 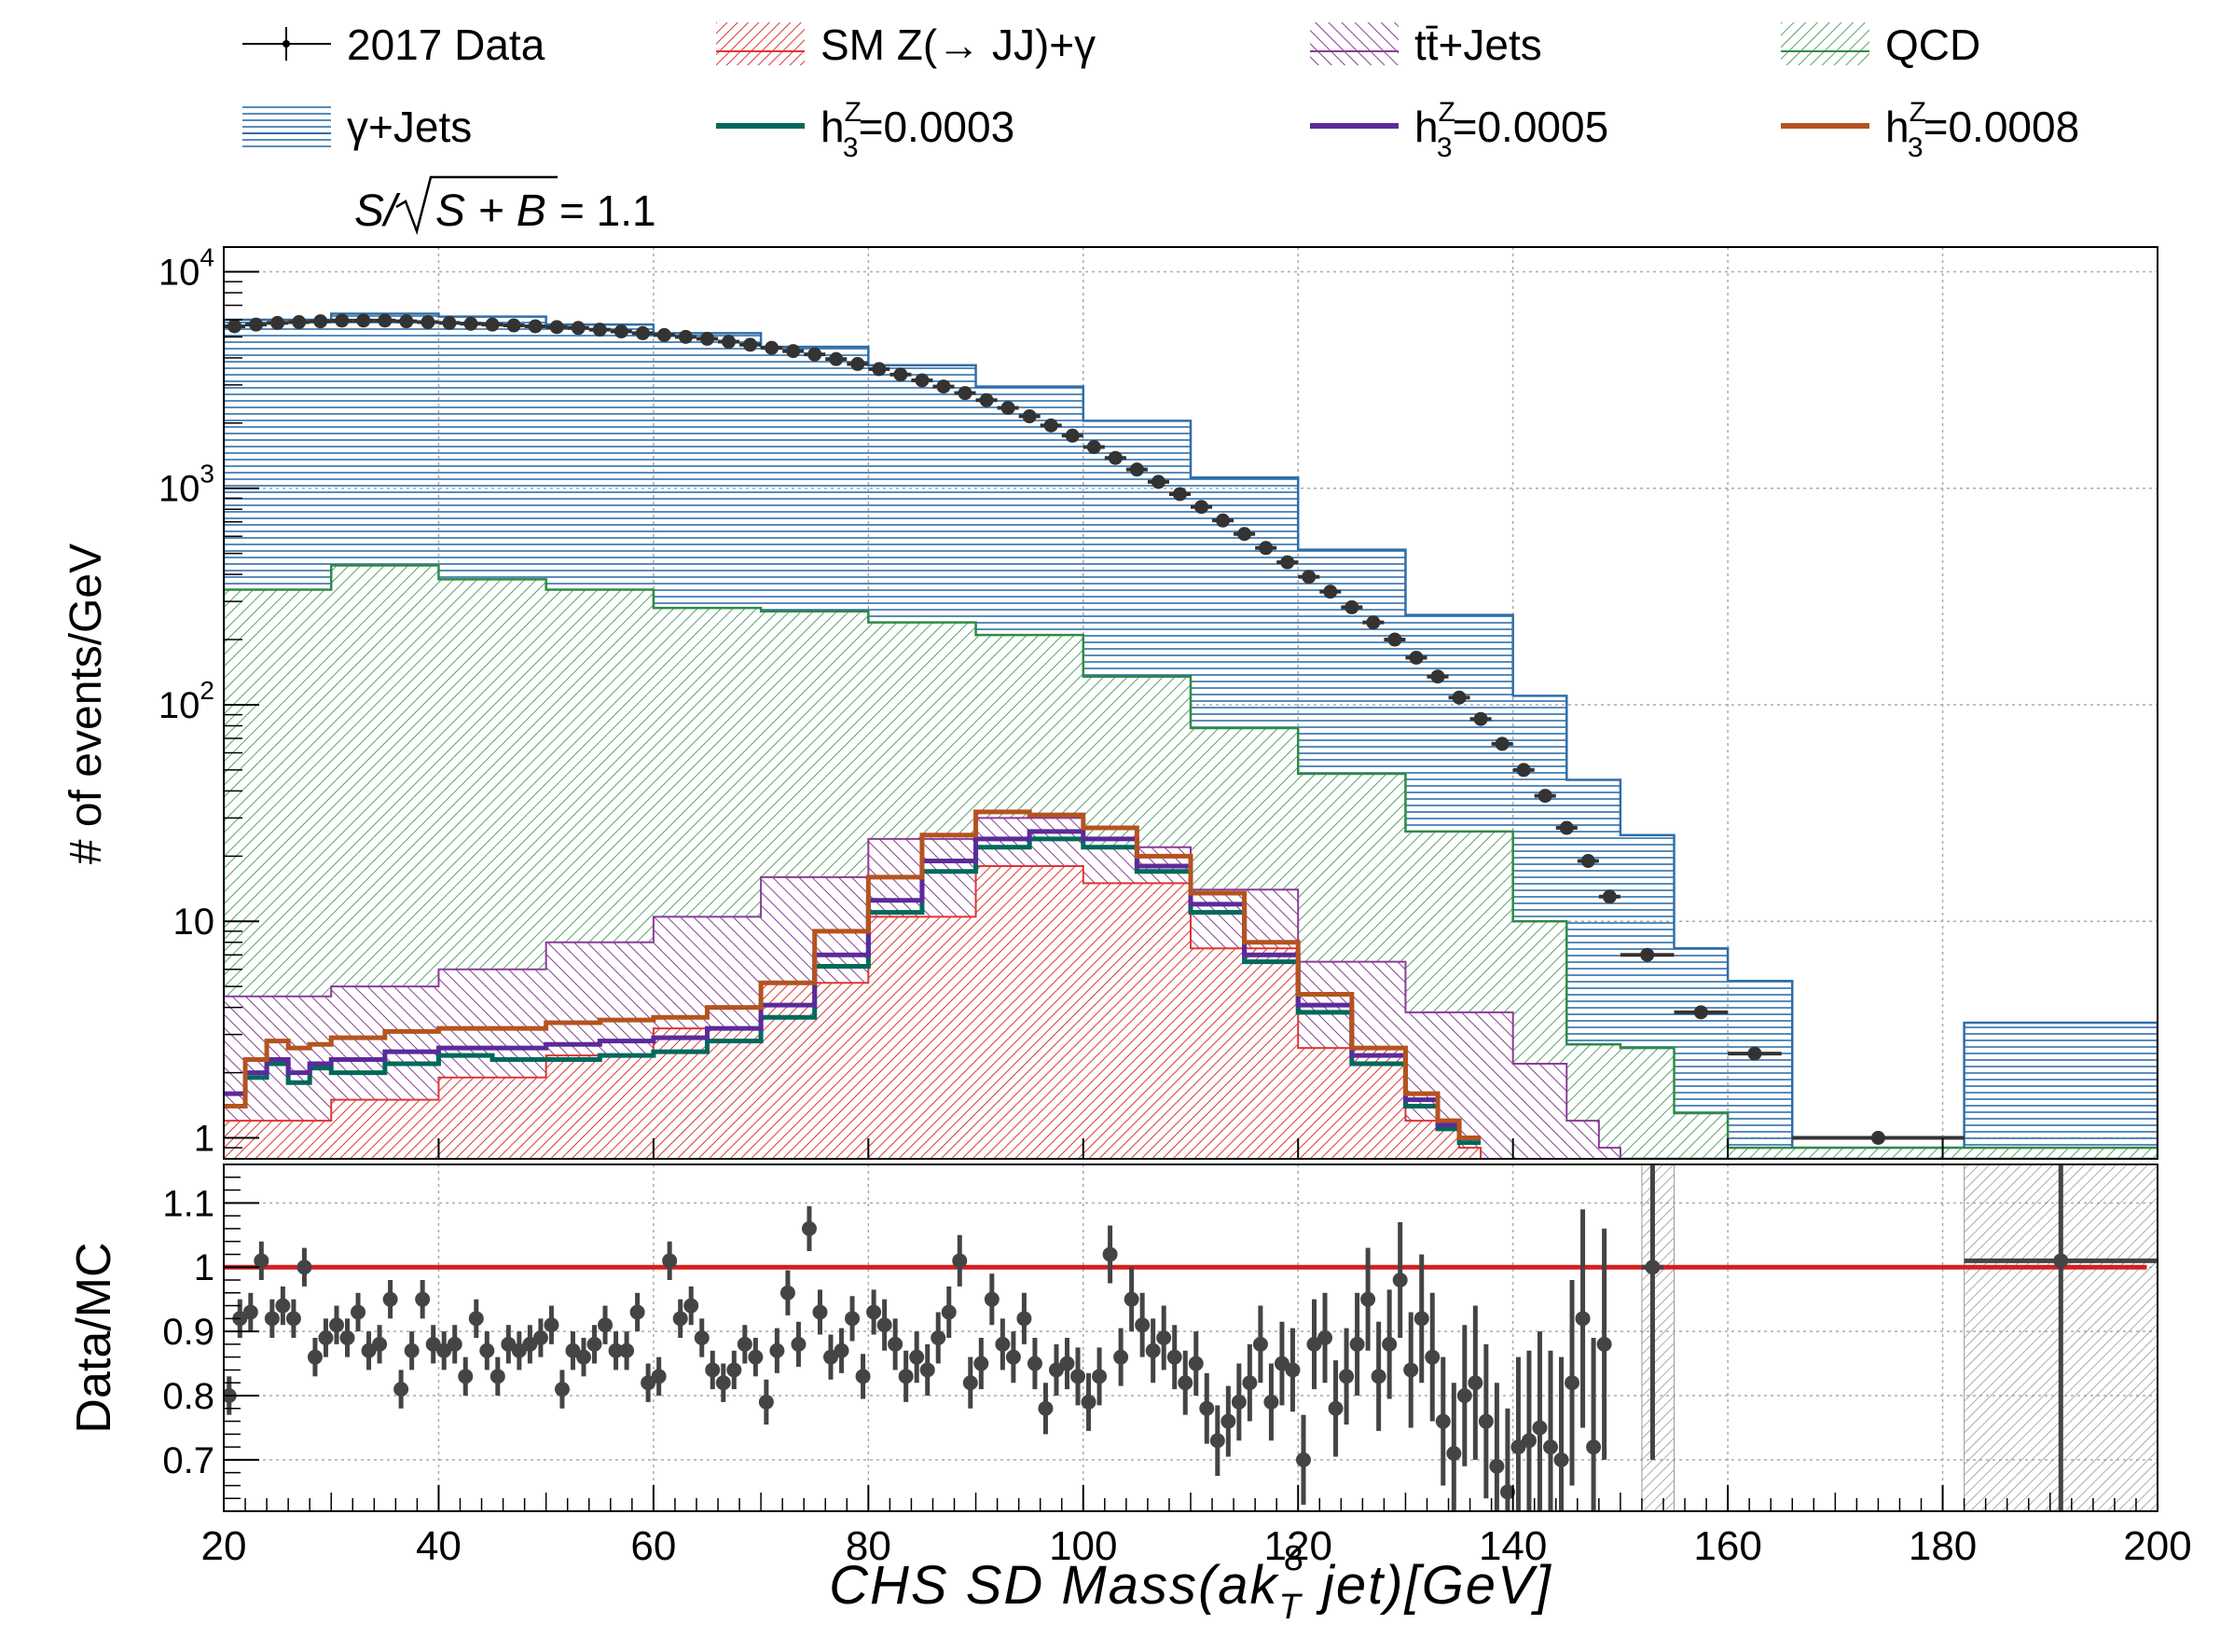 I want to click on legend-label: QCD, so click(x=1932, y=45).